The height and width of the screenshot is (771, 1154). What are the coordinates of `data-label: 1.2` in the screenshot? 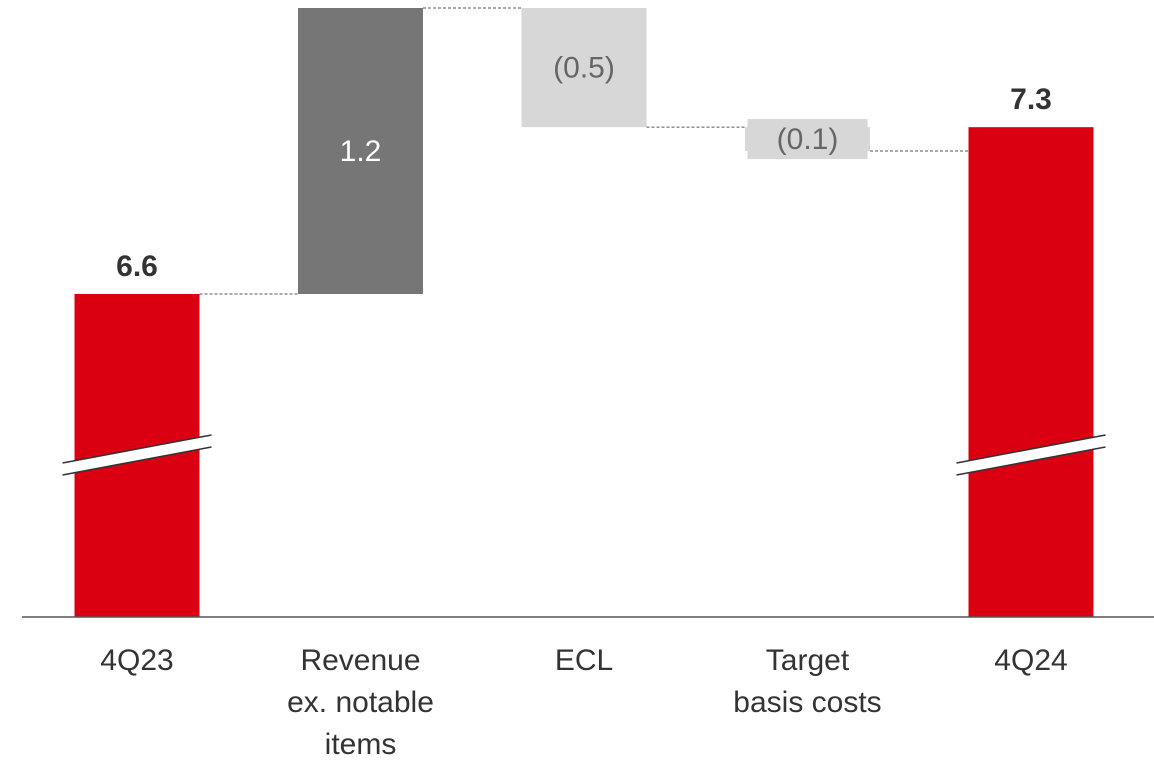 It's located at (361, 151).